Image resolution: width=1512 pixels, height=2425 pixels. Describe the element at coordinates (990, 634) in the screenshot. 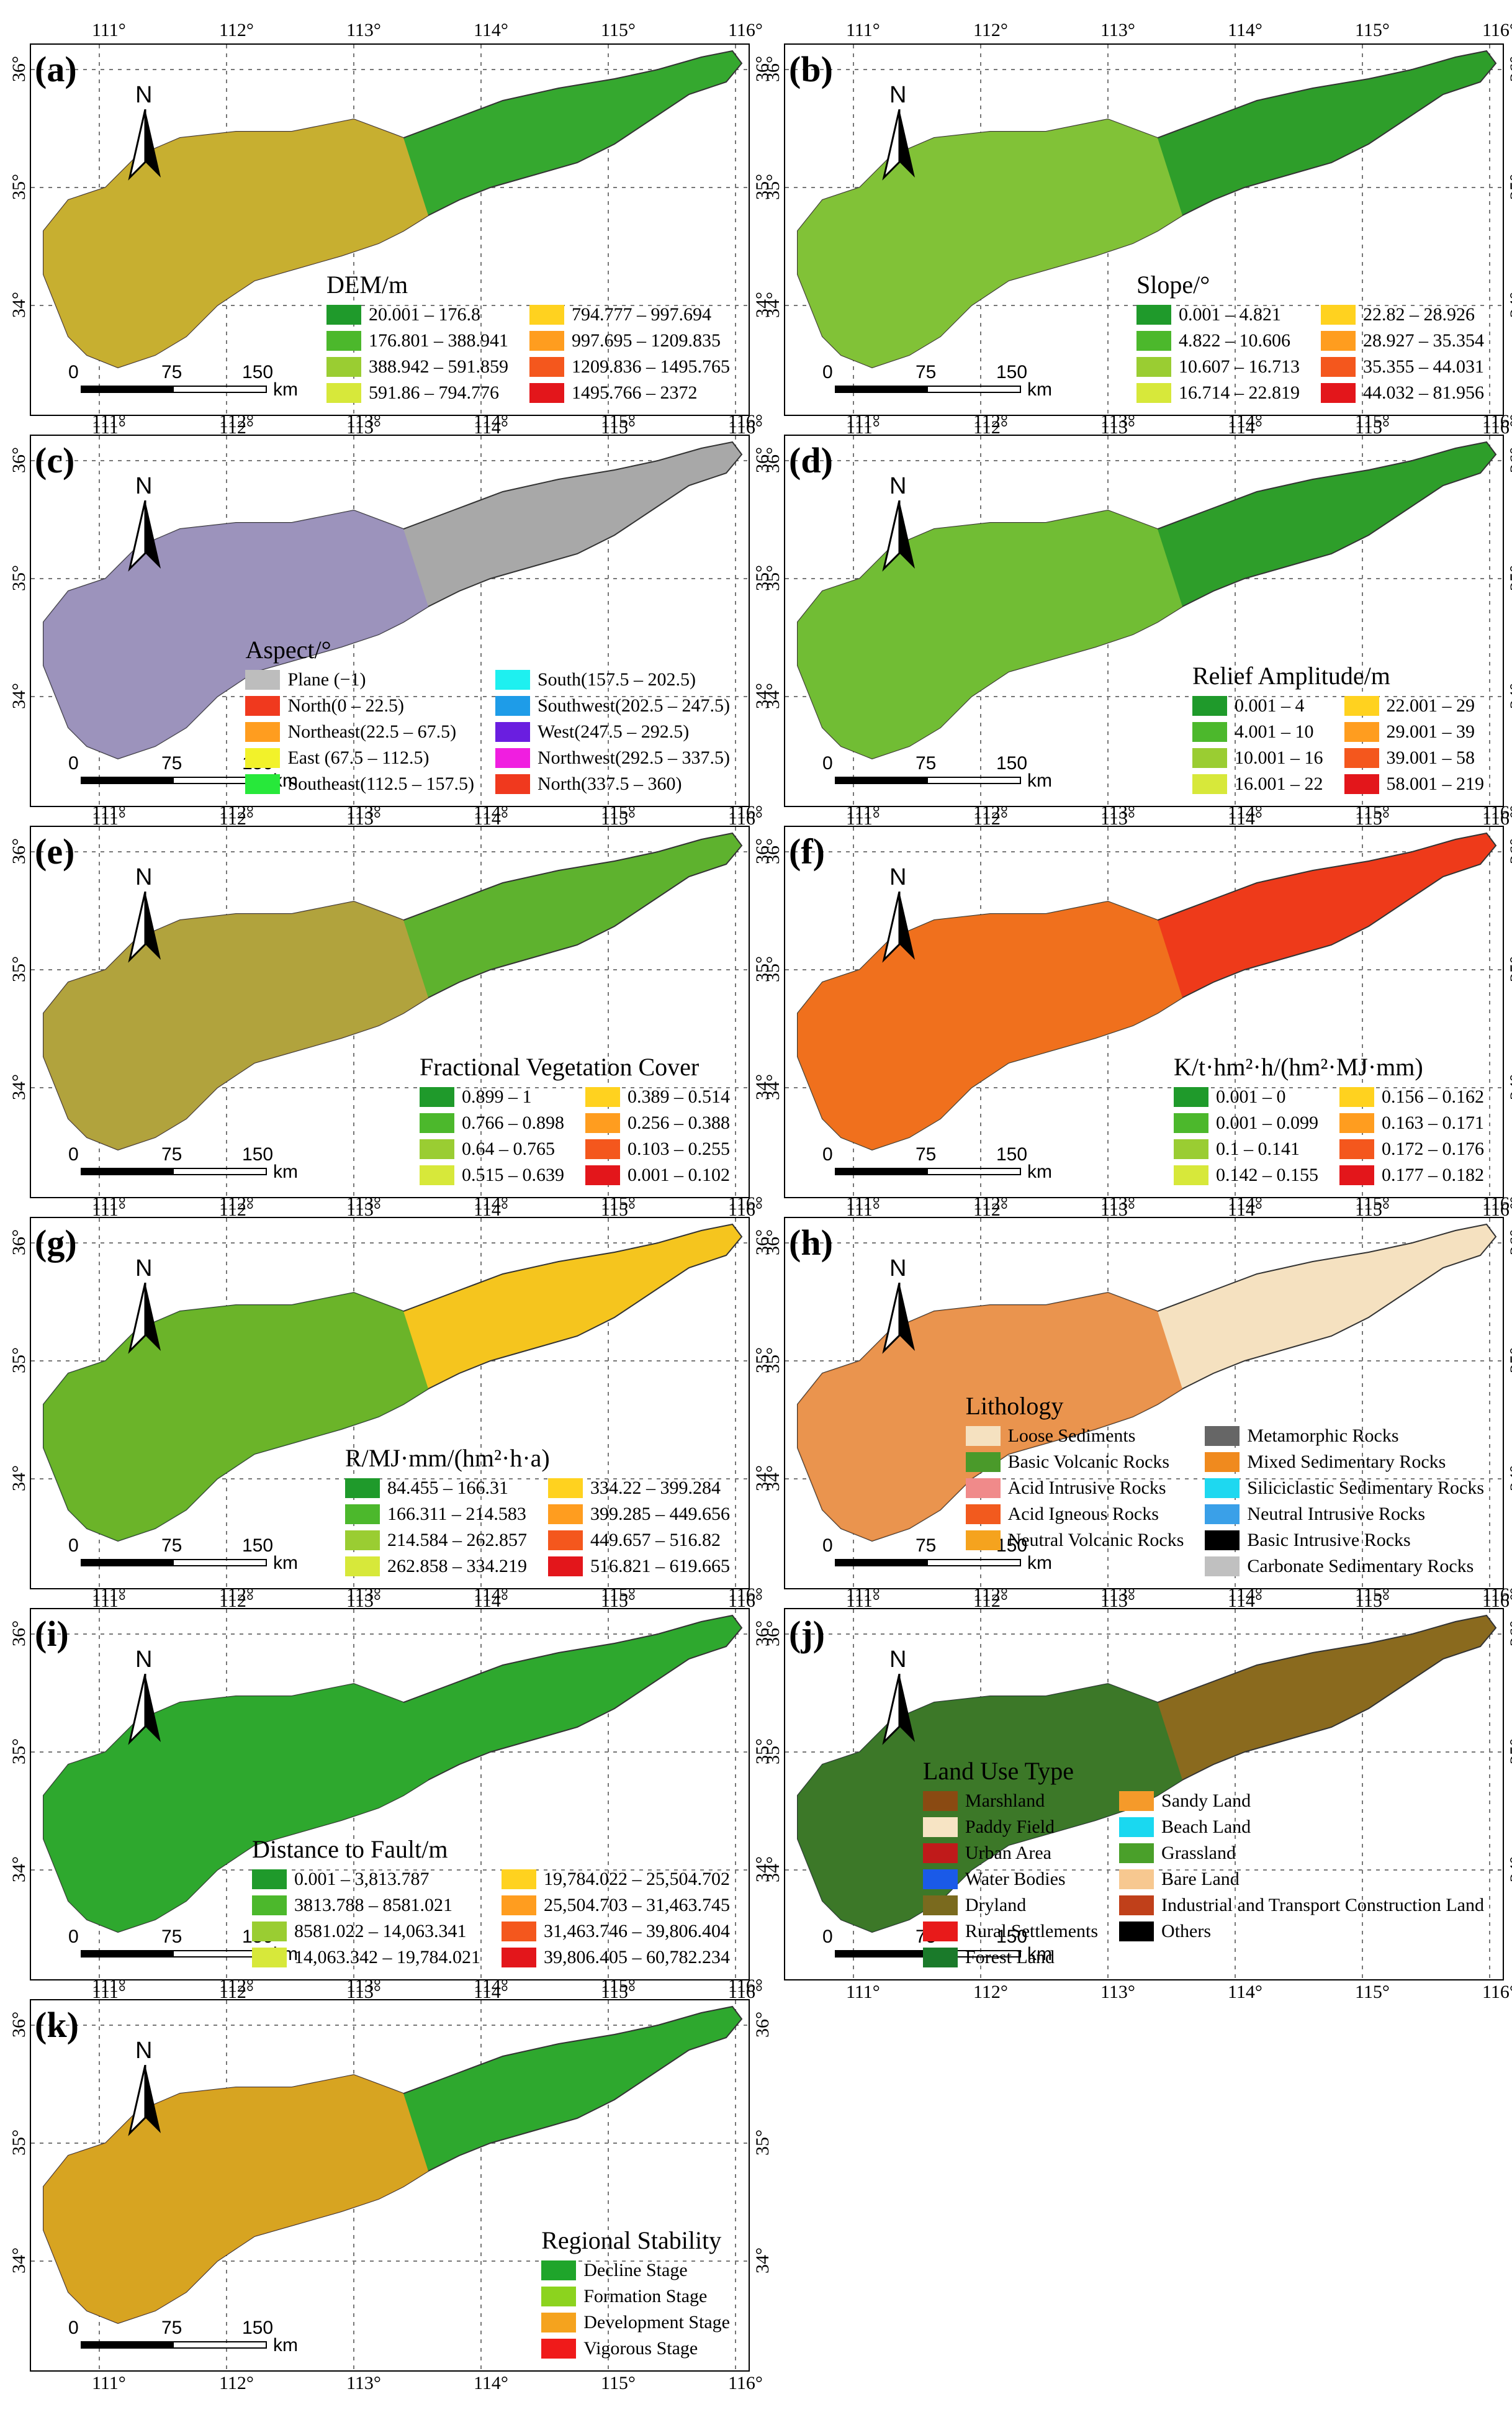

I see `region-west-shade` at that location.